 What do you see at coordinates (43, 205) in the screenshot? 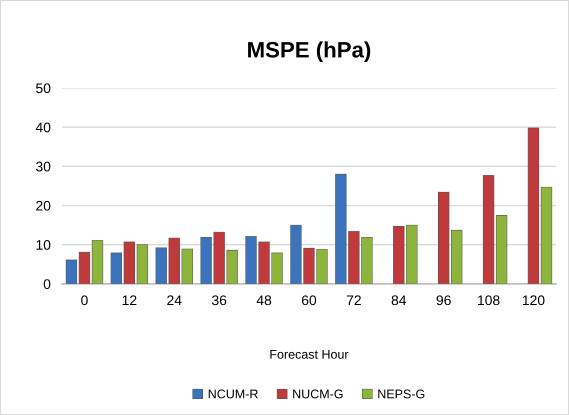
I see `y-tick-label: 20` at bounding box center [43, 205].